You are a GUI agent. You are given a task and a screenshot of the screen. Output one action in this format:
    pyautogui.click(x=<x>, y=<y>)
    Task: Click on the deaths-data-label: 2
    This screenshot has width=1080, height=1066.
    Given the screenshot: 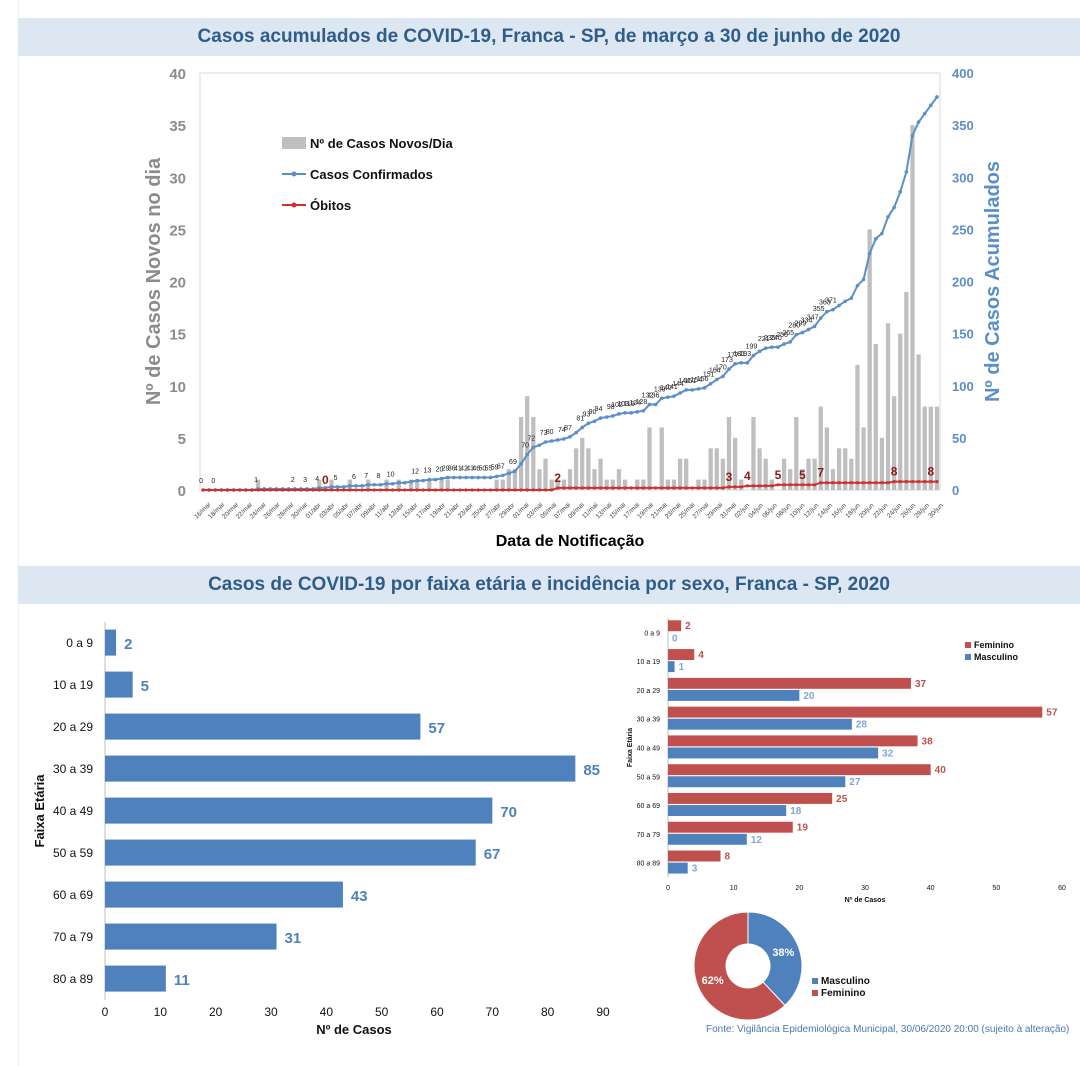 What is the action you would take?
    pyautogui.click(x=557, y=478)
    